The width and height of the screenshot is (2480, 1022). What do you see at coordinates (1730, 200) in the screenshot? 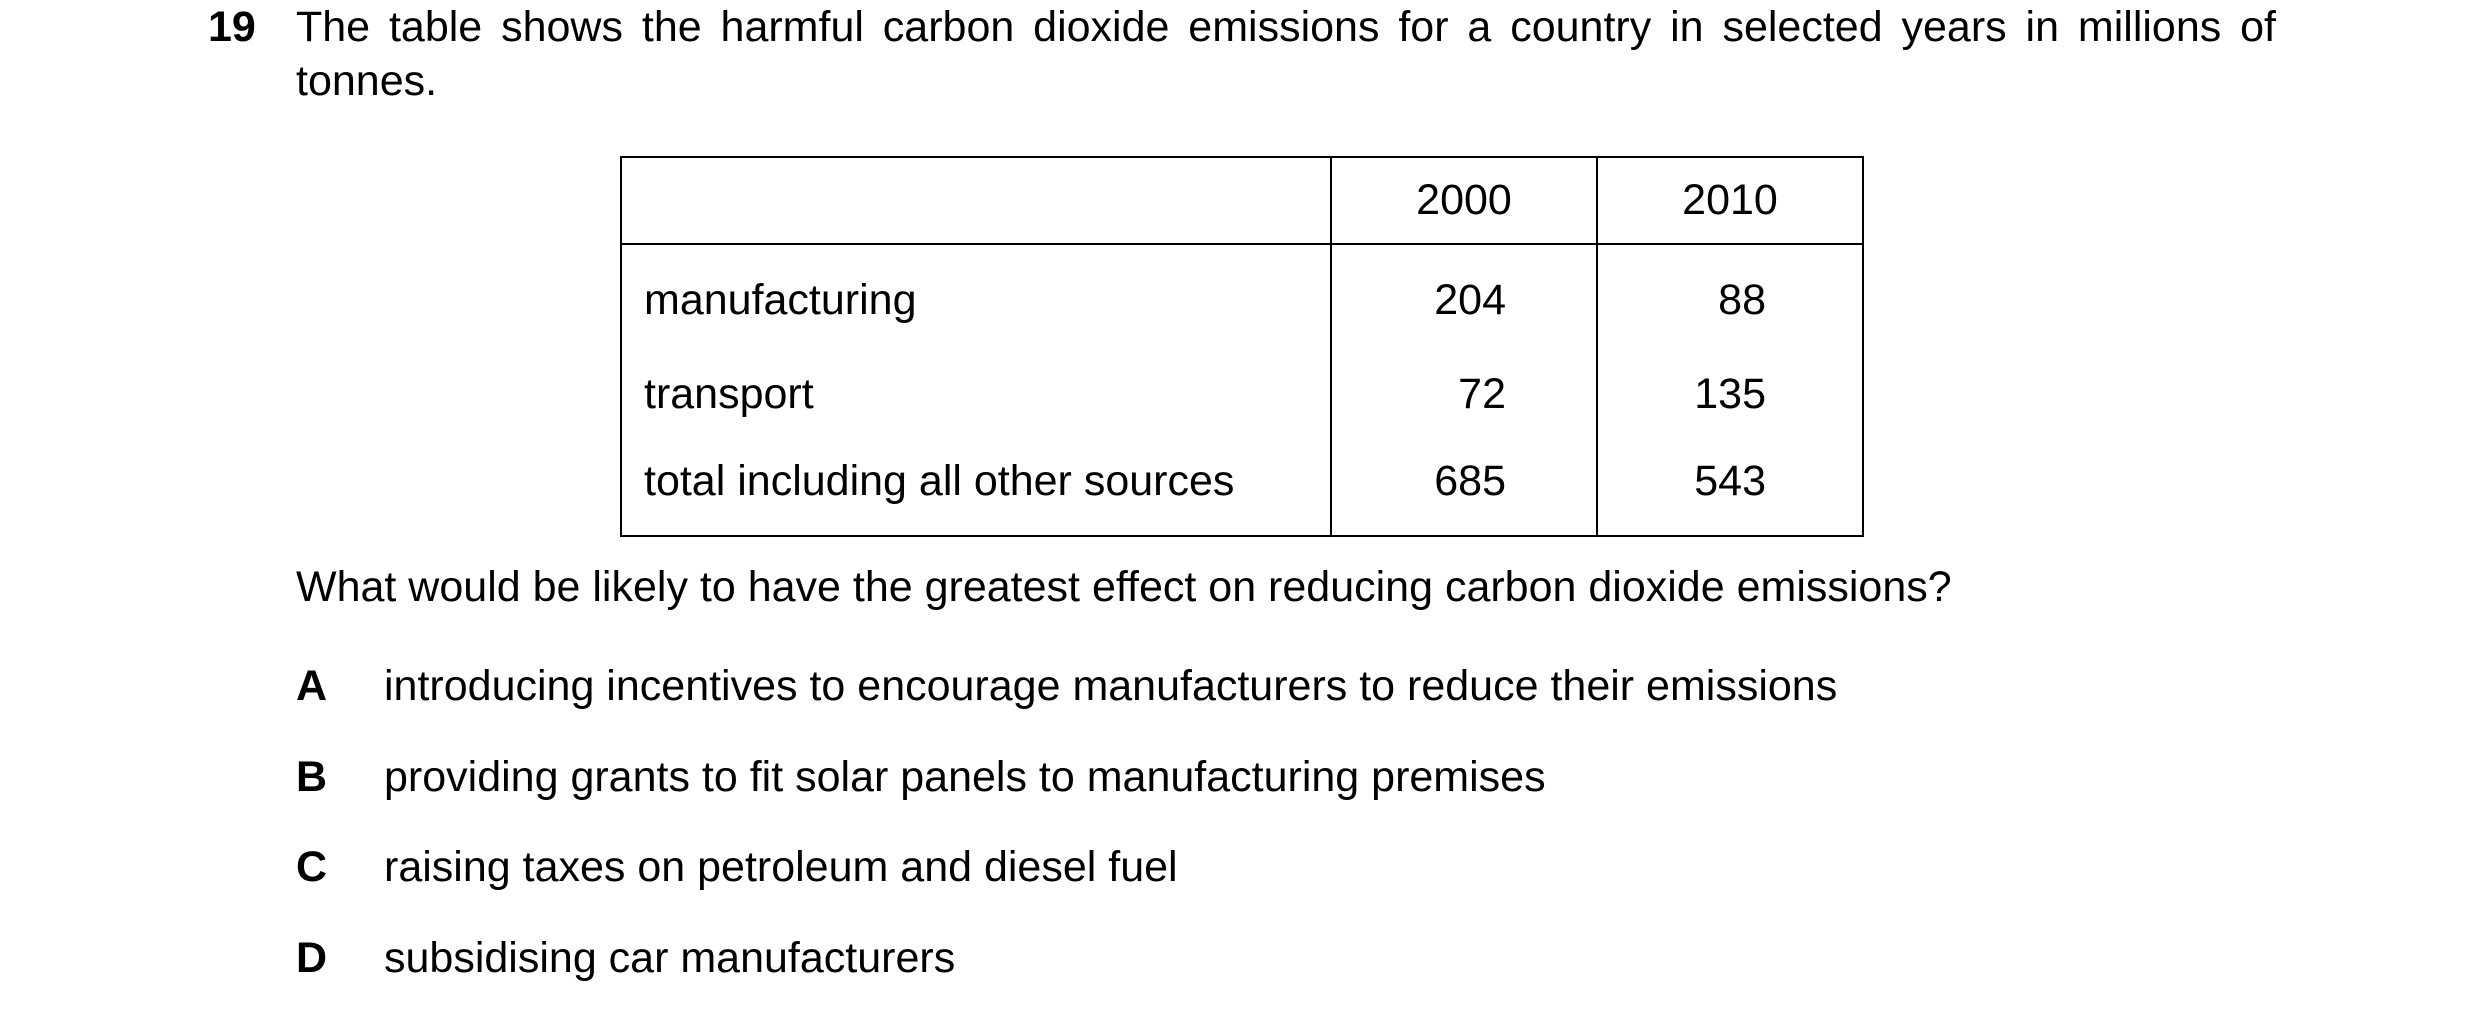
I see `header-cell-2010: 2010` at bounding box center [1730, 200].